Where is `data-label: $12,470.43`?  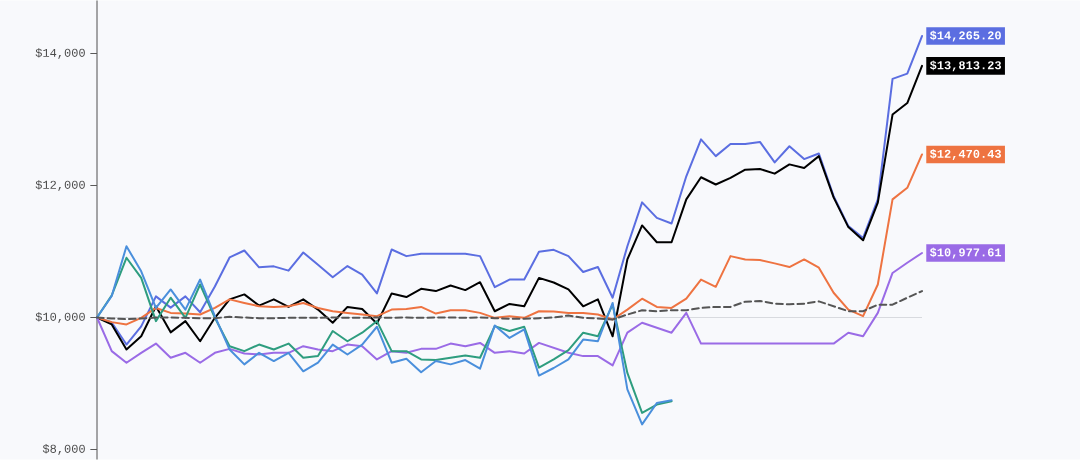 data-label: $12,470.43 is located at coordinates (965, 154).